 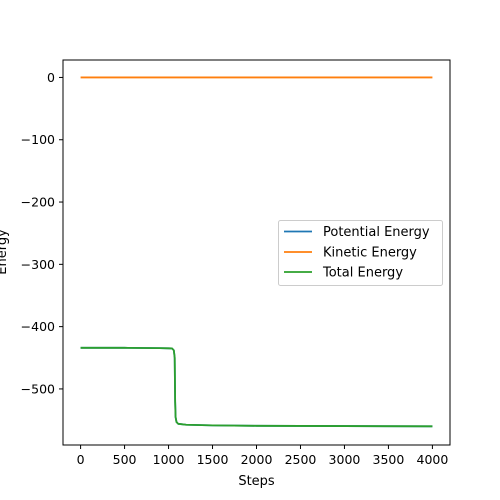 What do you see at coordinates (370, 253) in the screenshot?
I see `legend-label-kinetic: Kinetic Energy` at bounding box center [370, 253].